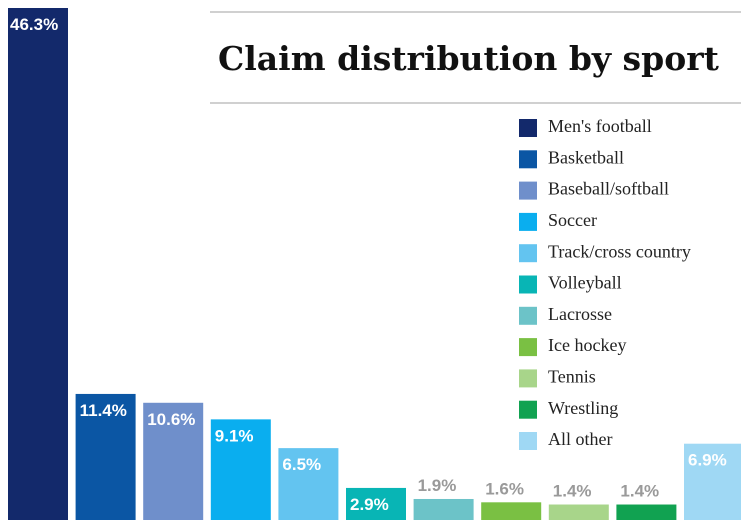 The width and height of the screenshot is (741, 520). Describe the element at coordinates (707, 460) in the screenshot. I see `value-label: 6.9%` at that location.